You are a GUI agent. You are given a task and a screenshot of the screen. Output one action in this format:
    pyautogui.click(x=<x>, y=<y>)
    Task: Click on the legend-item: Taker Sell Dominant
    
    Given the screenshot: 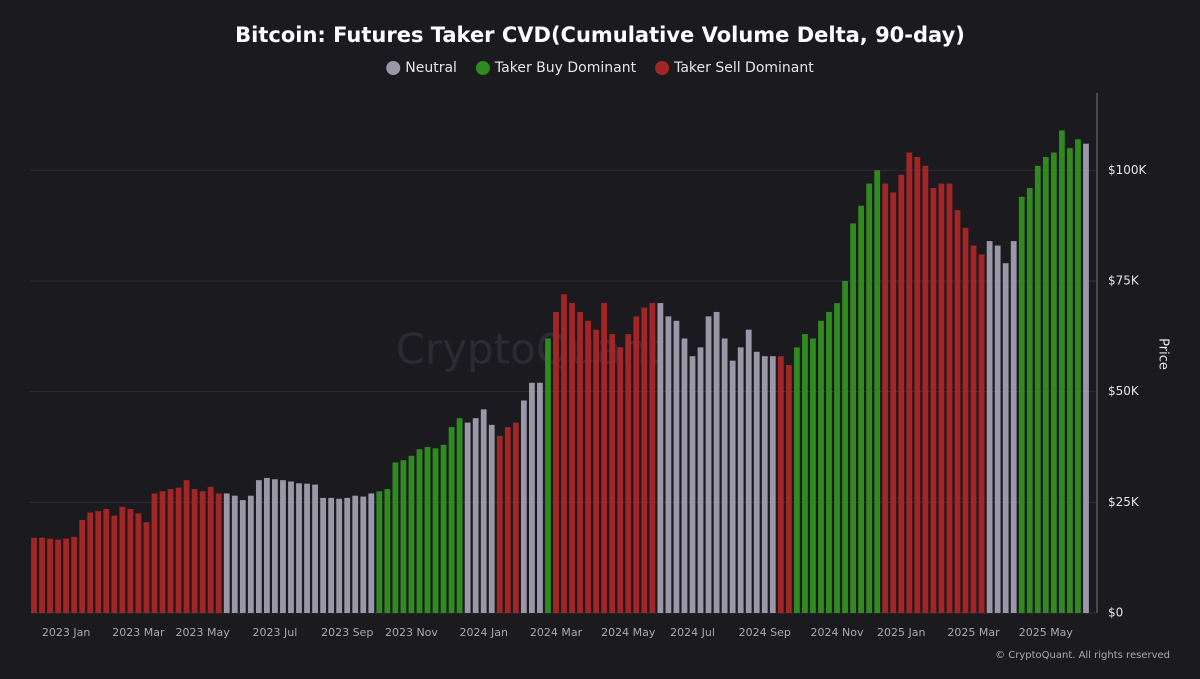 What is the action you would take?
    pyautogui.click(x=734, y=68)
    